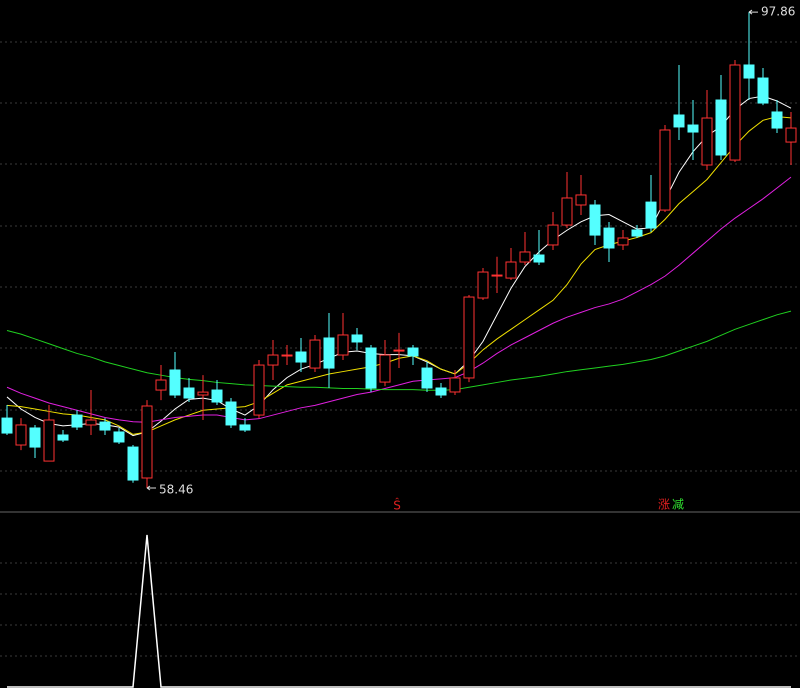 Image resolution: width=800 pixels, height=688 pixels. I want to click on moving-average-line, so click(399, 350).